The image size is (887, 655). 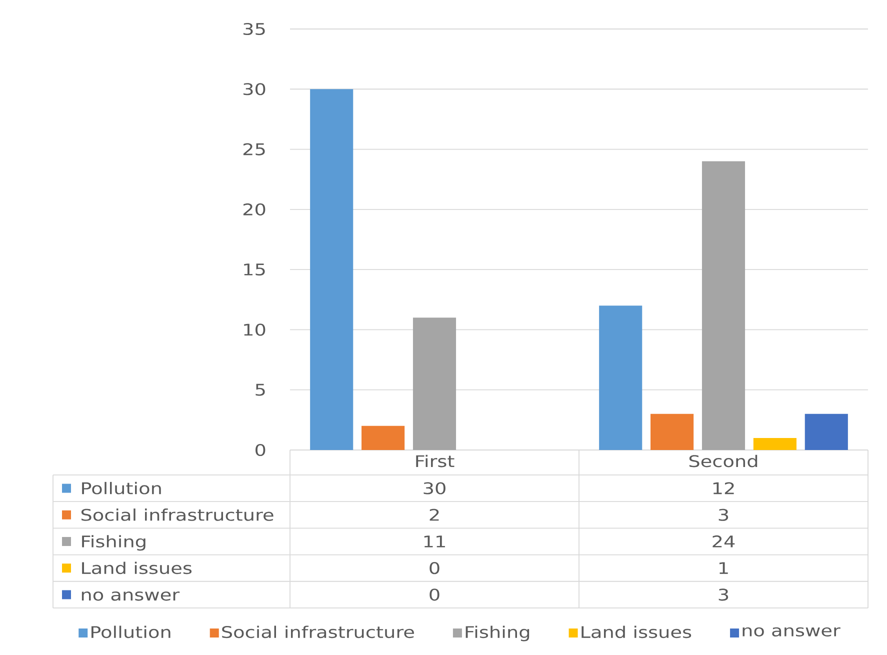 What do you see at coordinates (254, 29) in the screenshot?
I see `y-tick-label: 35` at bounding box center [254, 29].